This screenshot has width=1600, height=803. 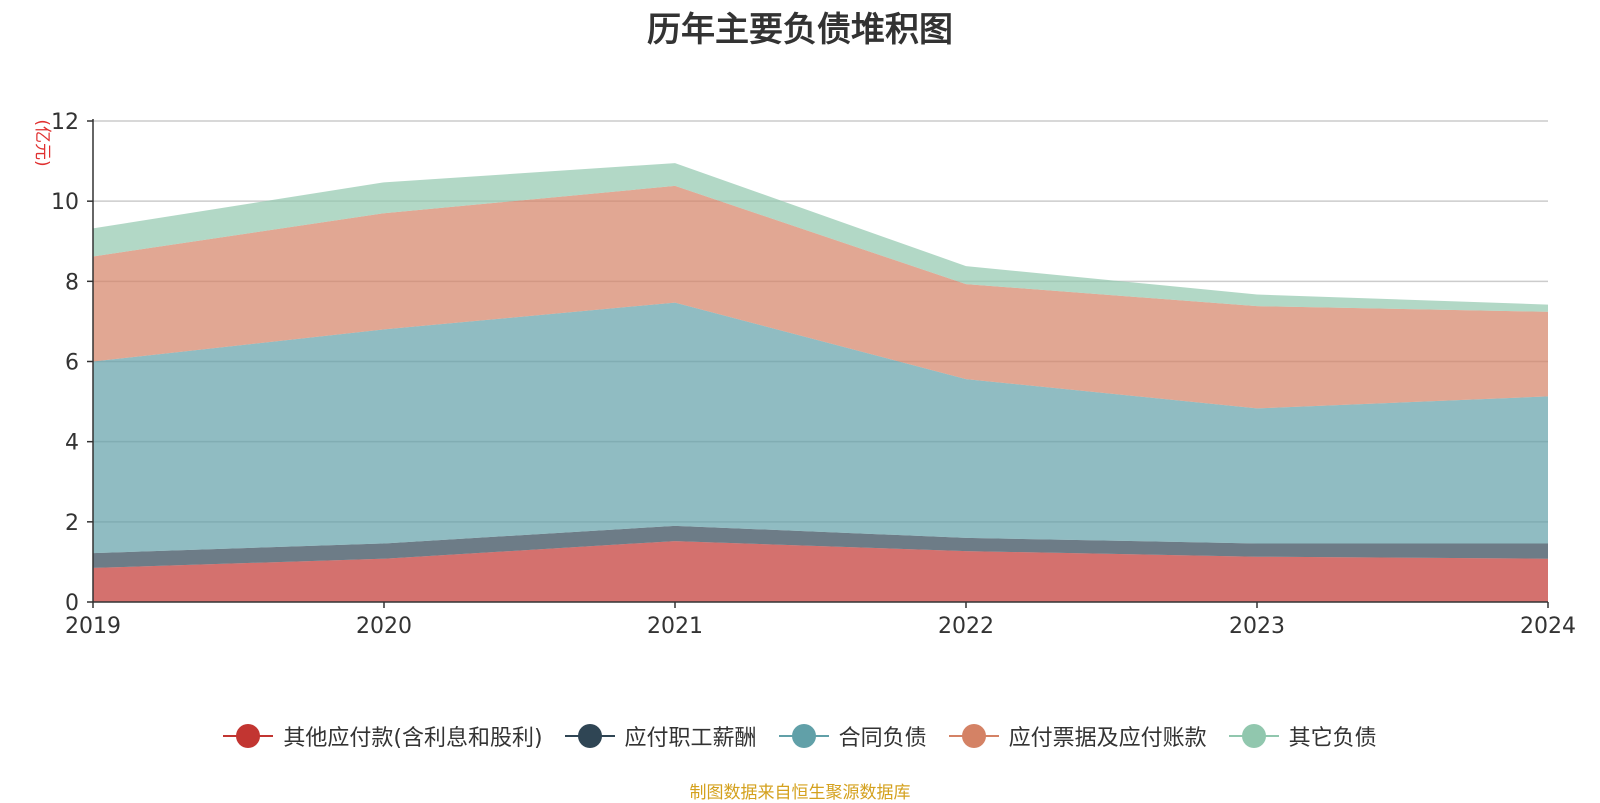 I want to click on x-tick-label: 2021, so click(x=675, y=626).